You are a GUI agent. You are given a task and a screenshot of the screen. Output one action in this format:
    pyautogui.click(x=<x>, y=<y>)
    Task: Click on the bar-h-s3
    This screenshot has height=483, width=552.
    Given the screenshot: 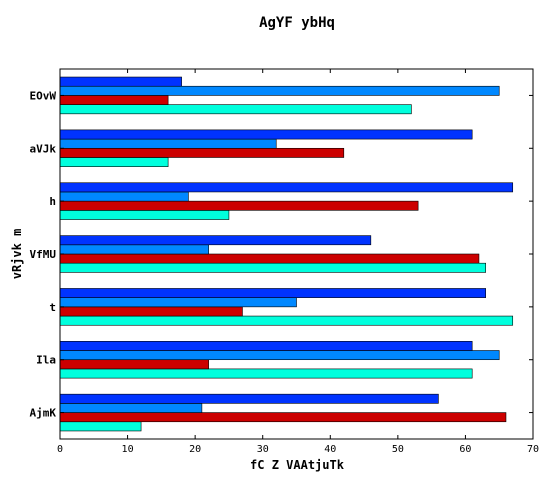 What is the action you would take?
    pyautogui.click(x=124, y=196)
    